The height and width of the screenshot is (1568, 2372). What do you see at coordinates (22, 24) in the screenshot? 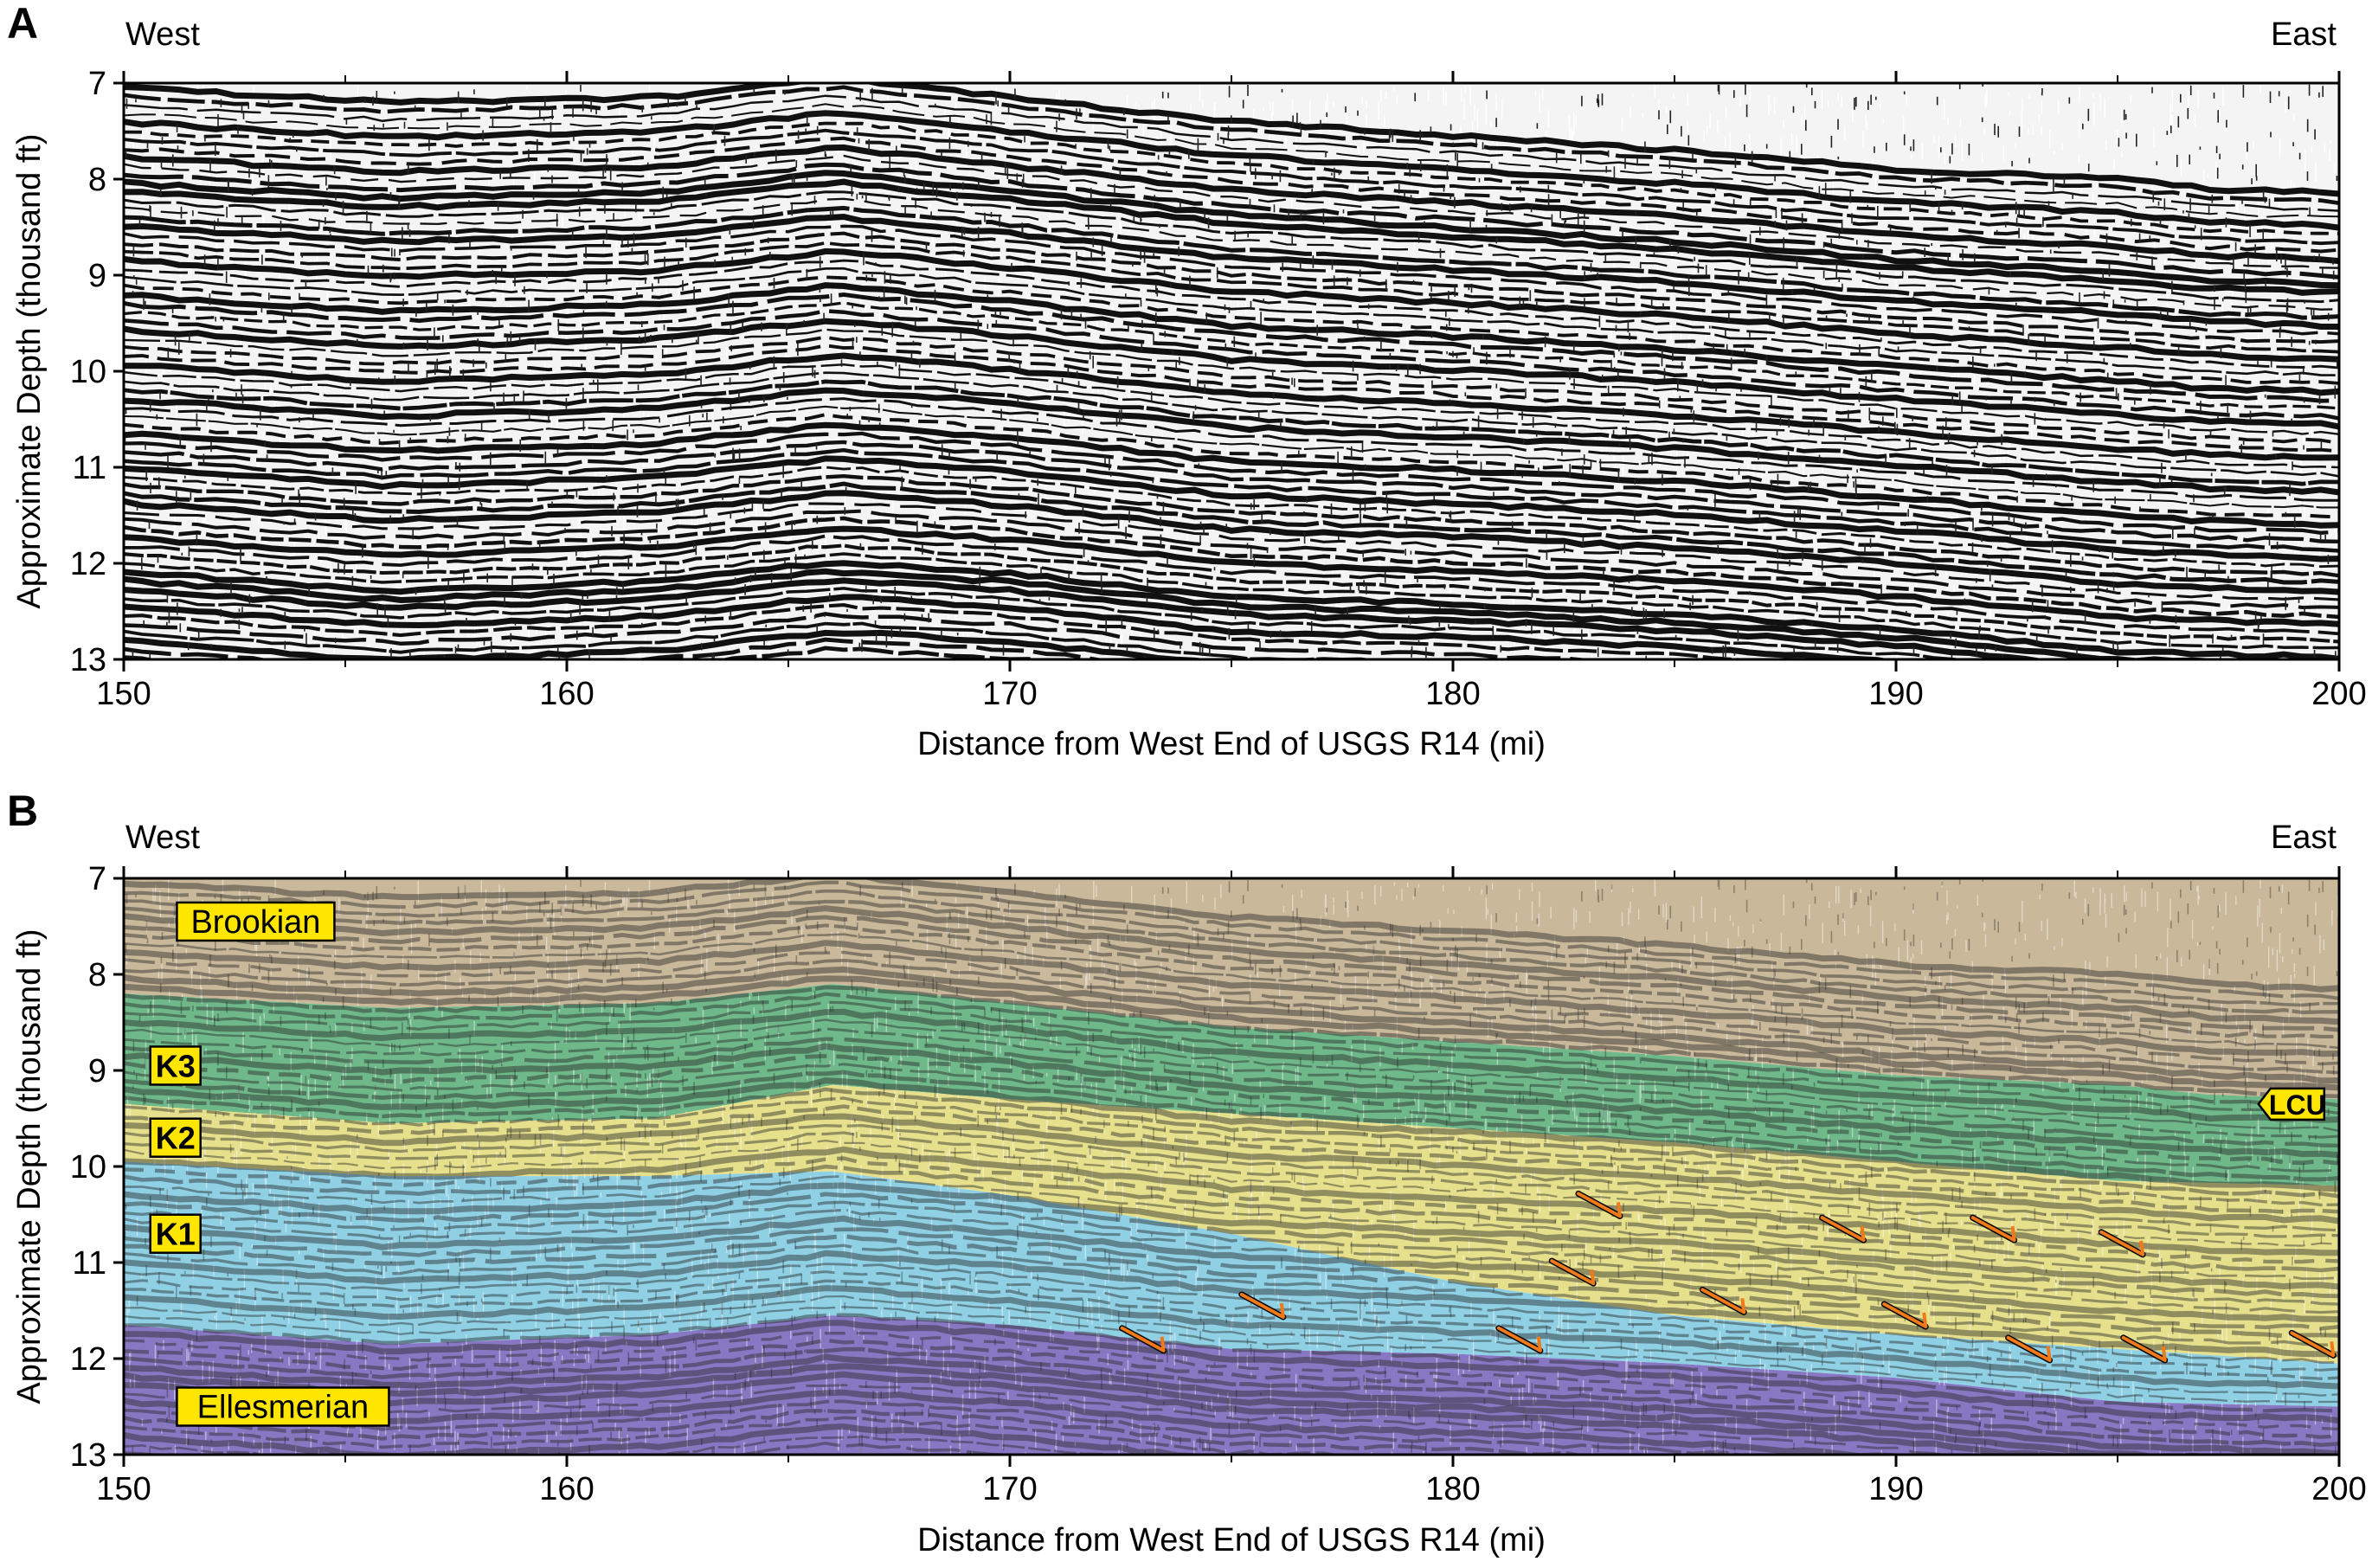
I see `panel-a-label: A` at bounding box center [22, 24].